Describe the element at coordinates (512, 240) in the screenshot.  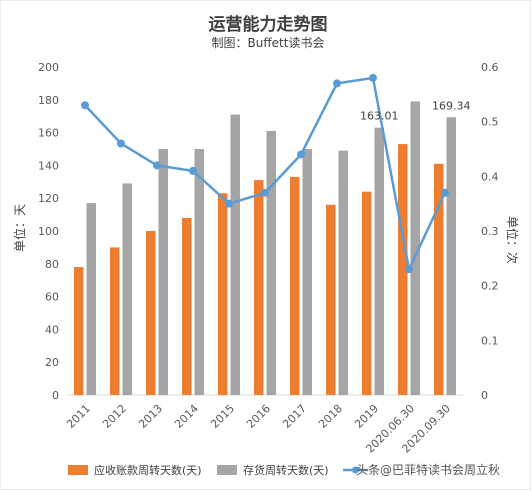
I see `right-axis-label: 单位：次` at that location.